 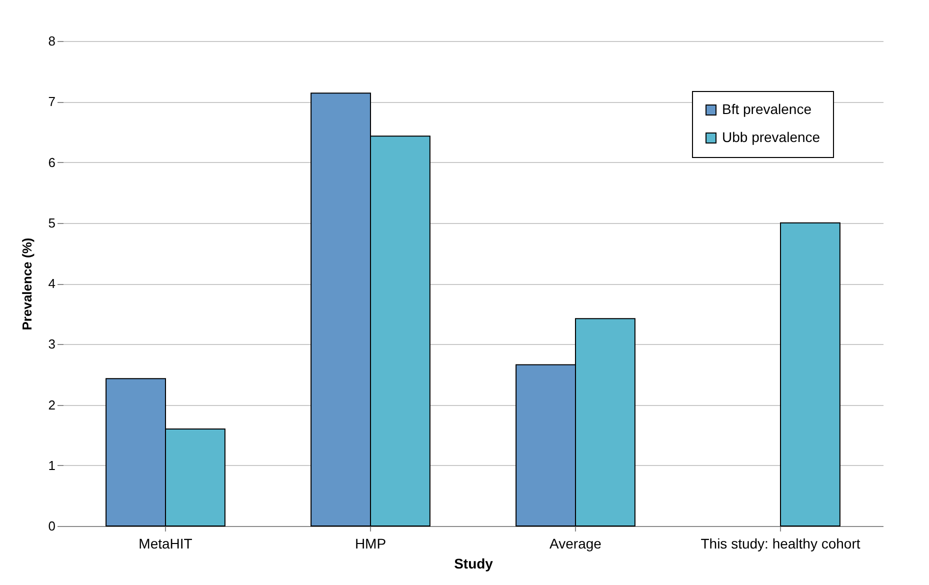 I want to click on y-tick-label: 5, so click(x=52, y=222).